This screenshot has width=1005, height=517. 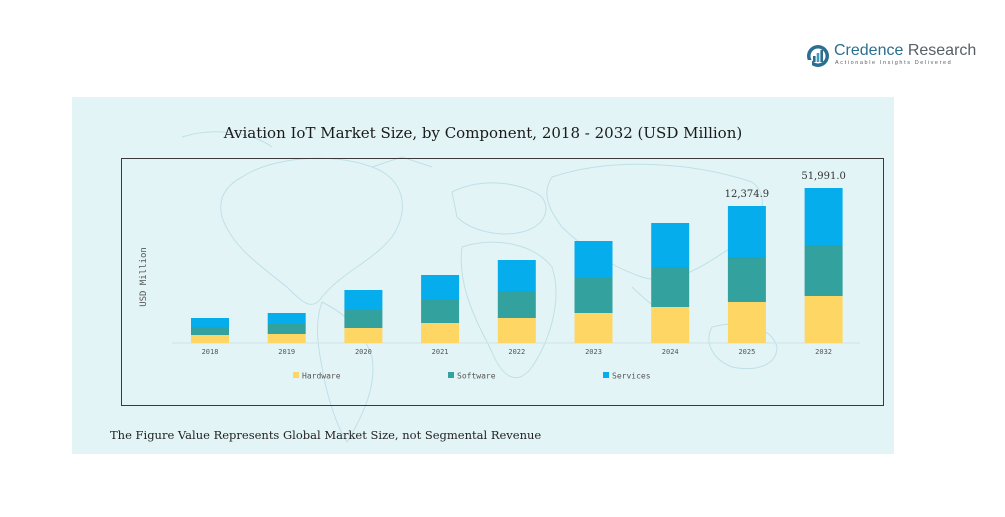 I want to click on bar-software-2025, so click(x=746, y=280).